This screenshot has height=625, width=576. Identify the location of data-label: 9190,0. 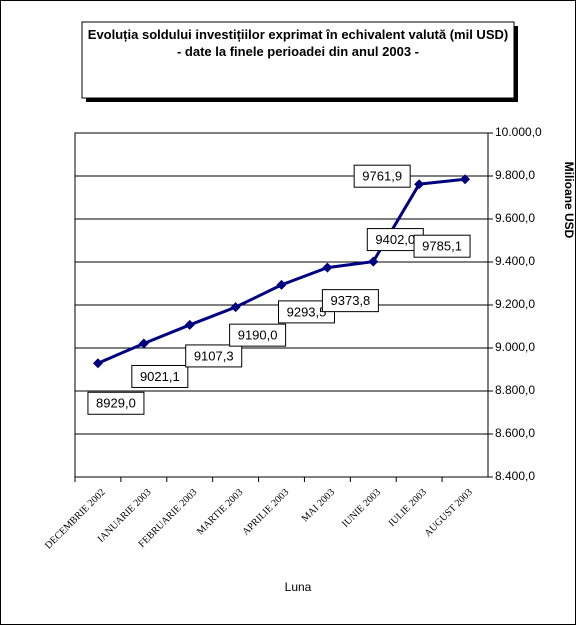
(258, 335).